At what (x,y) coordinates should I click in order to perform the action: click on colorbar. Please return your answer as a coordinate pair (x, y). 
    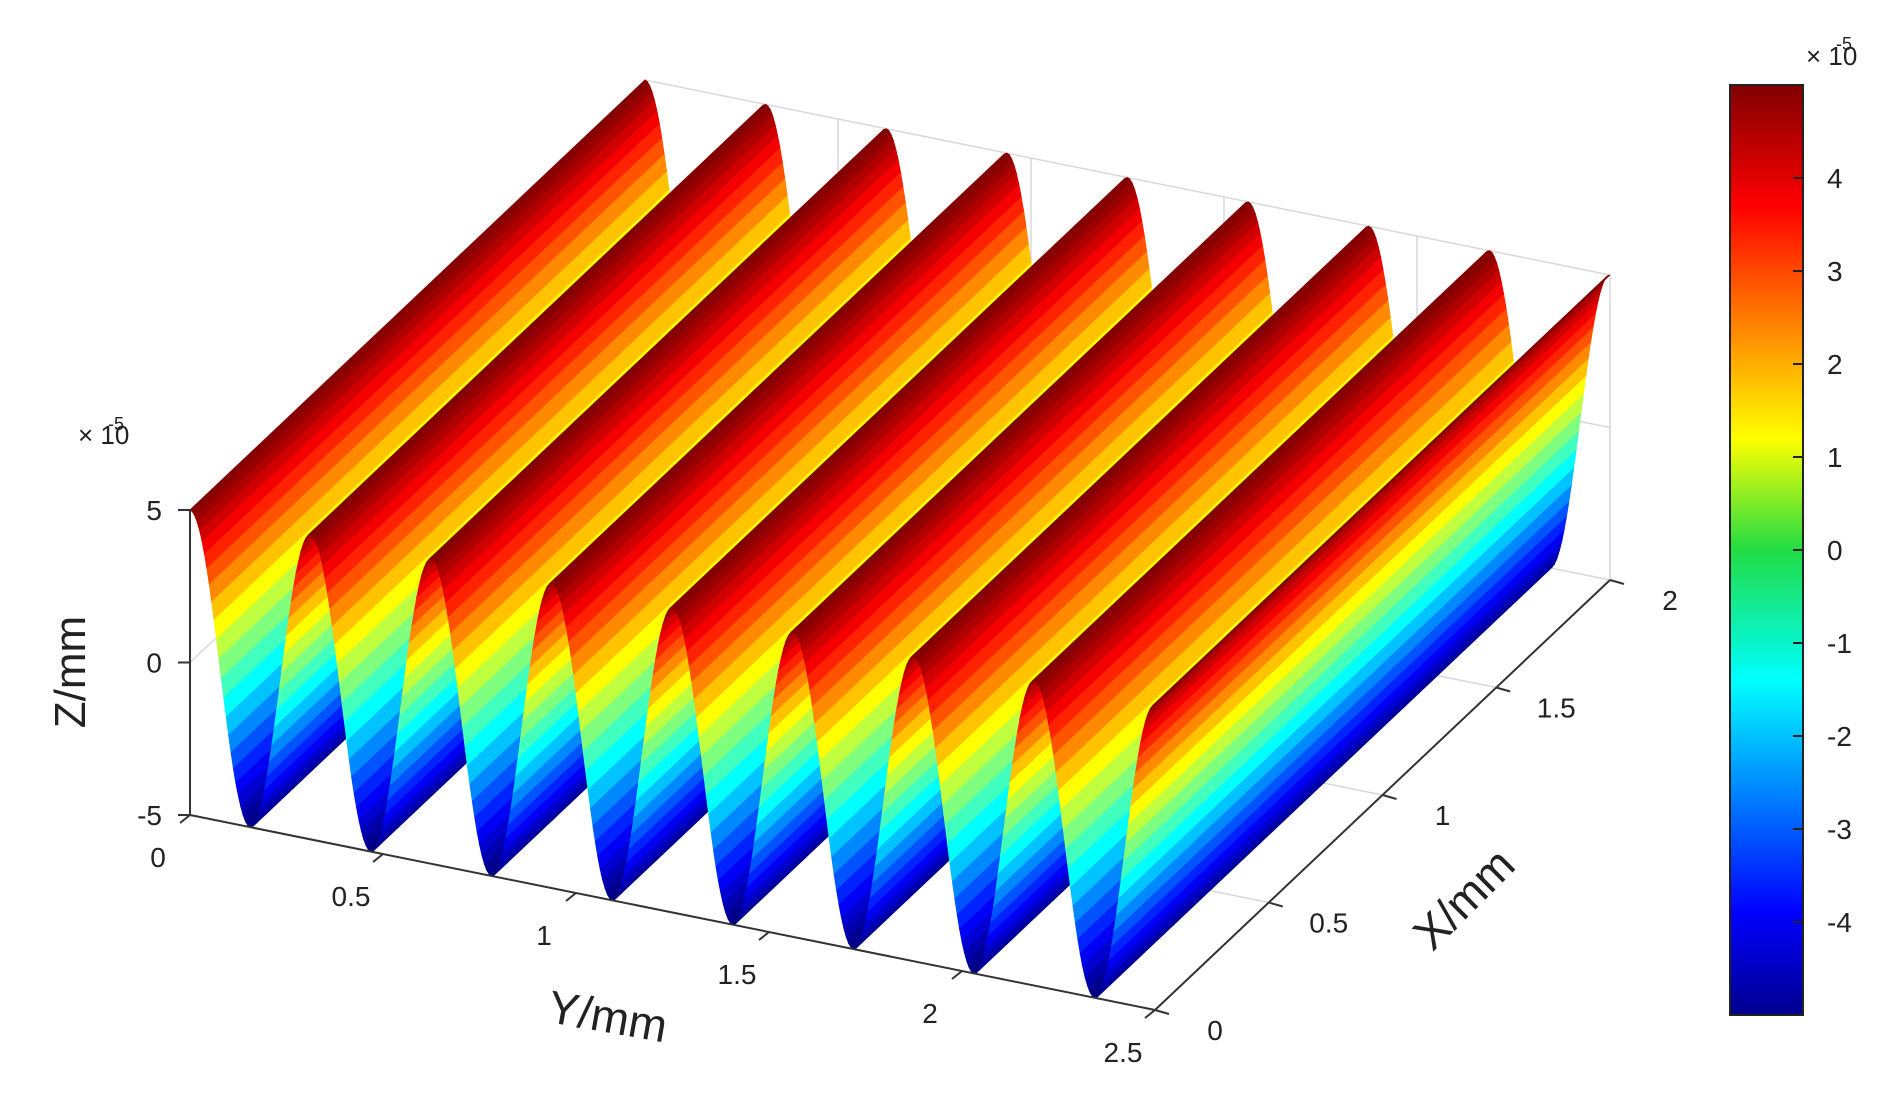
    Looking at the image, I should click on (1766, 550).